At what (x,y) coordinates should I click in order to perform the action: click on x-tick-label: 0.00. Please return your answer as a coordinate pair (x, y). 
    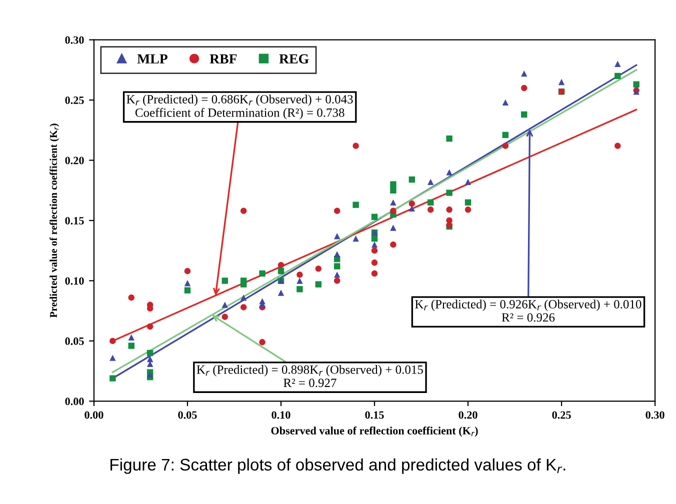
    Looking at the image, I should click on (94, 415).